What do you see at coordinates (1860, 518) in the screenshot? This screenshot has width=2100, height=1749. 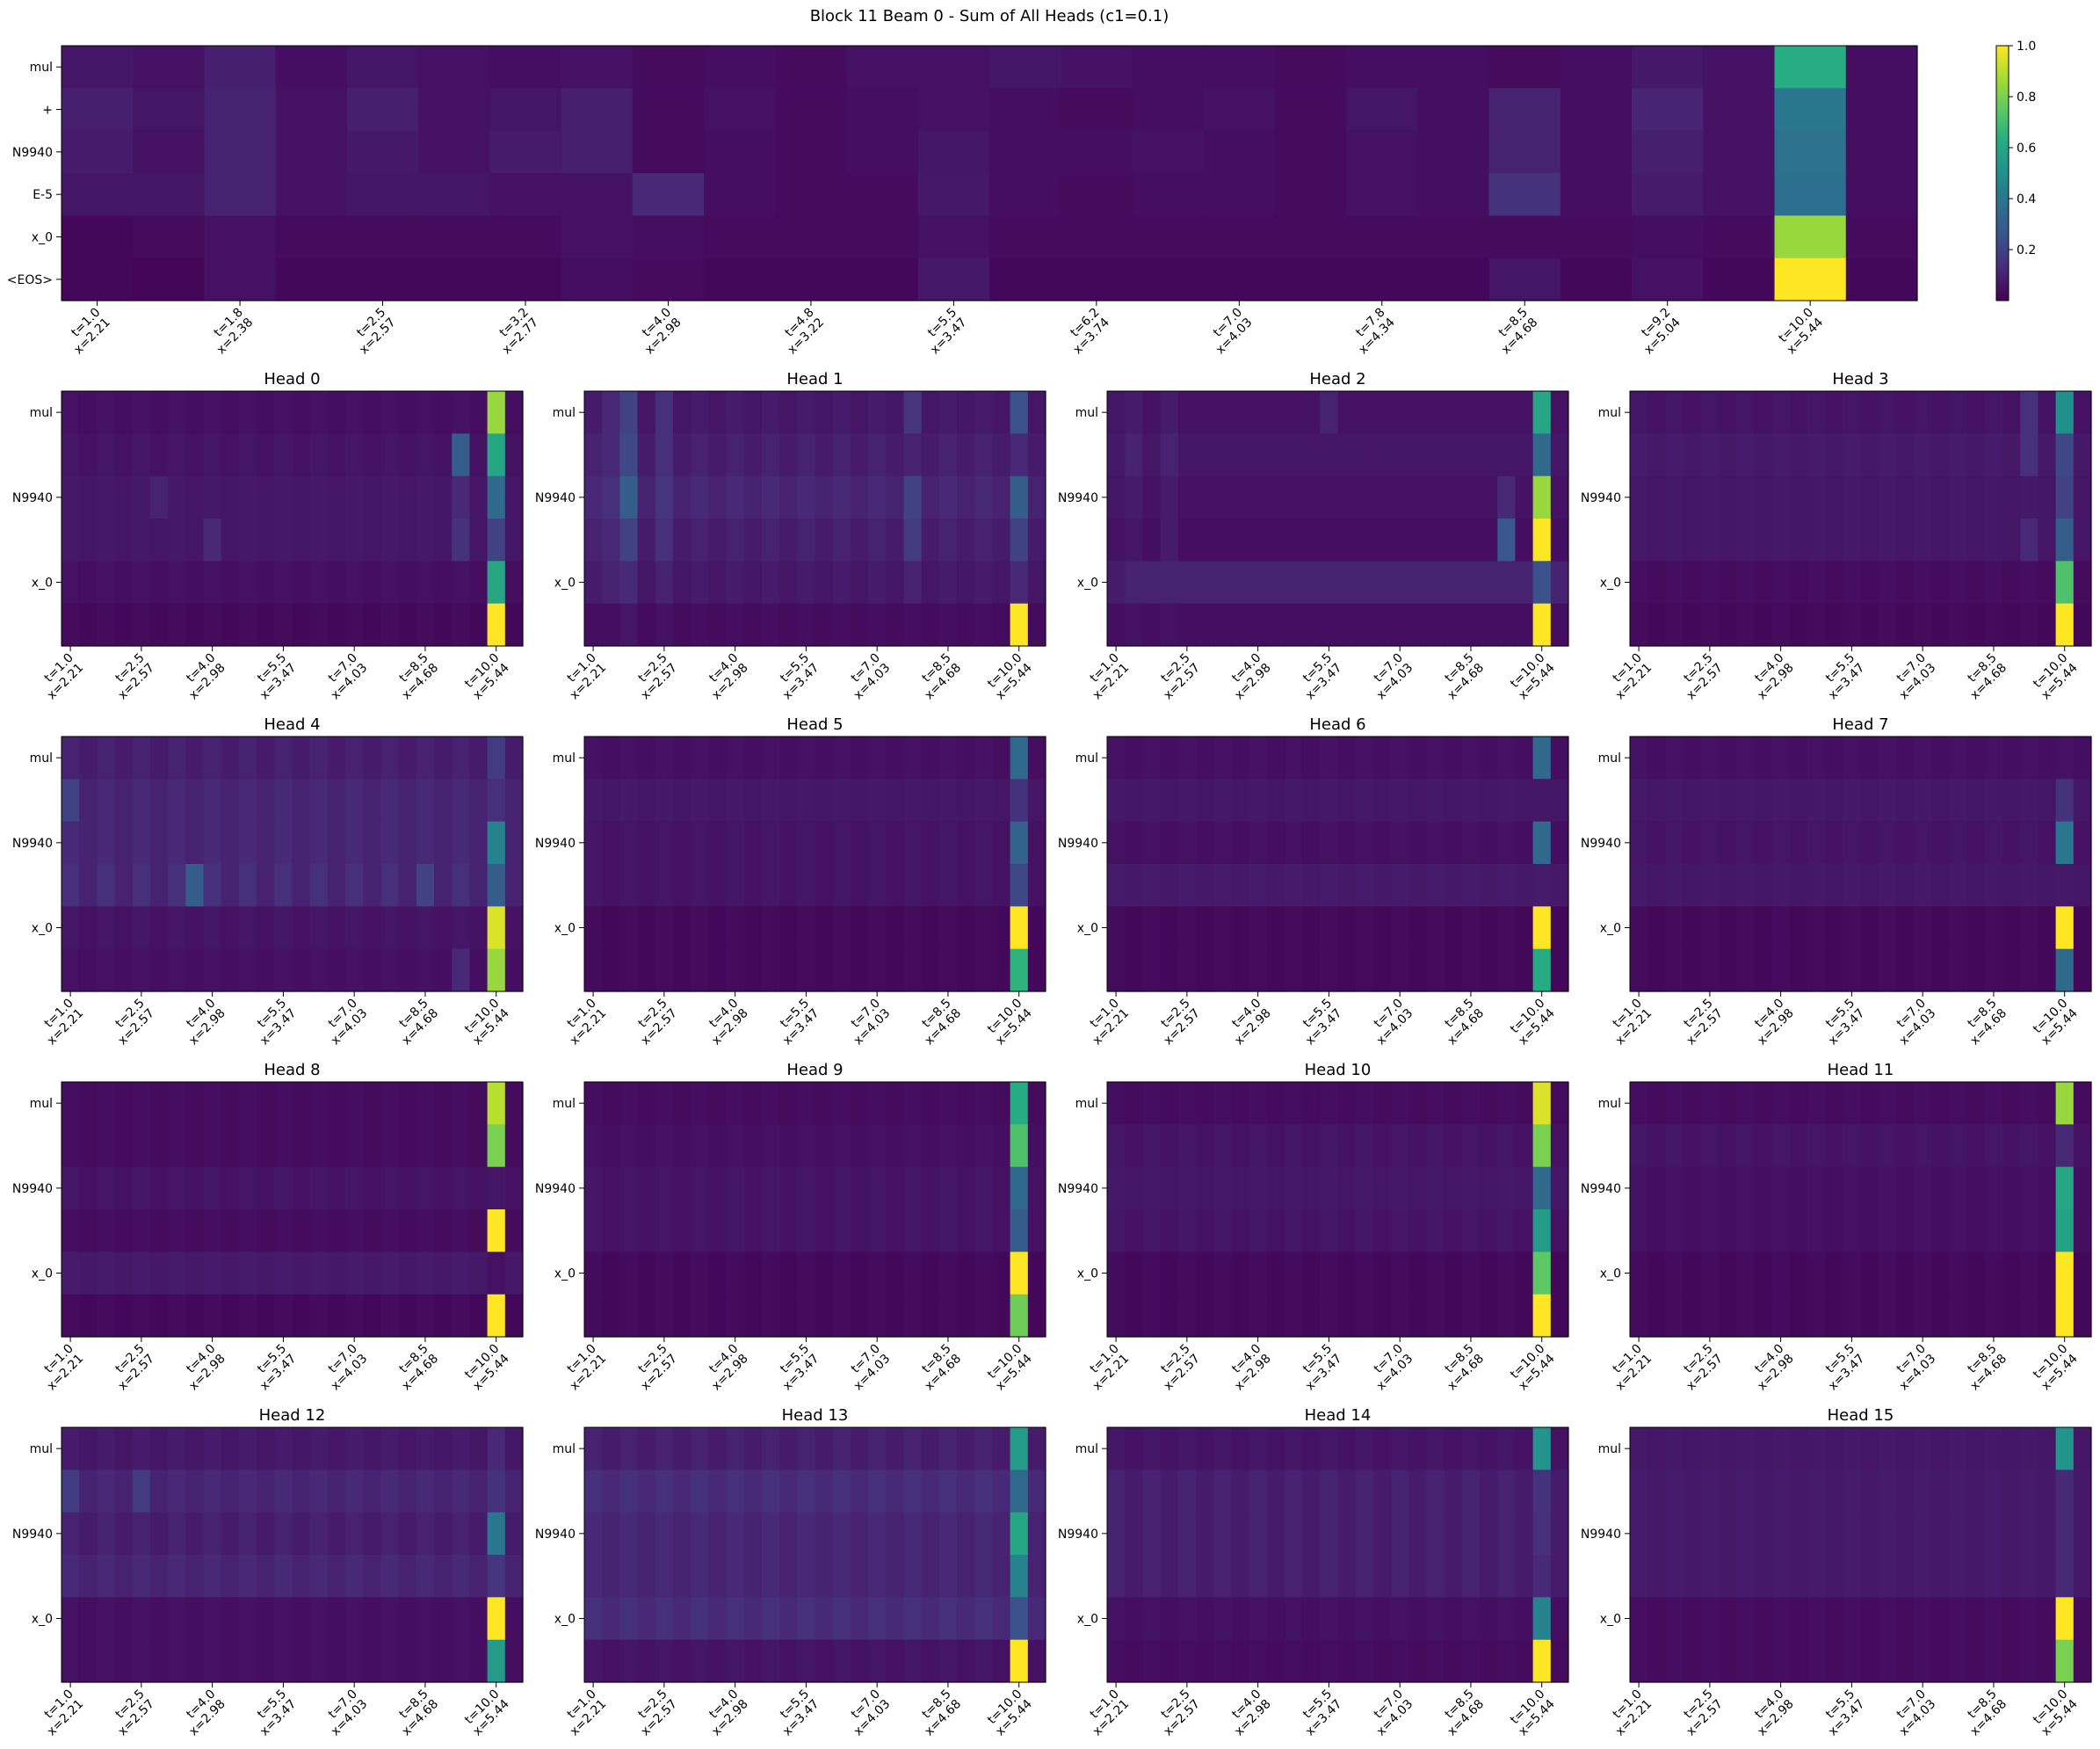 I see `head-3-heatmap-frame` at bounding box center [1860, 518].